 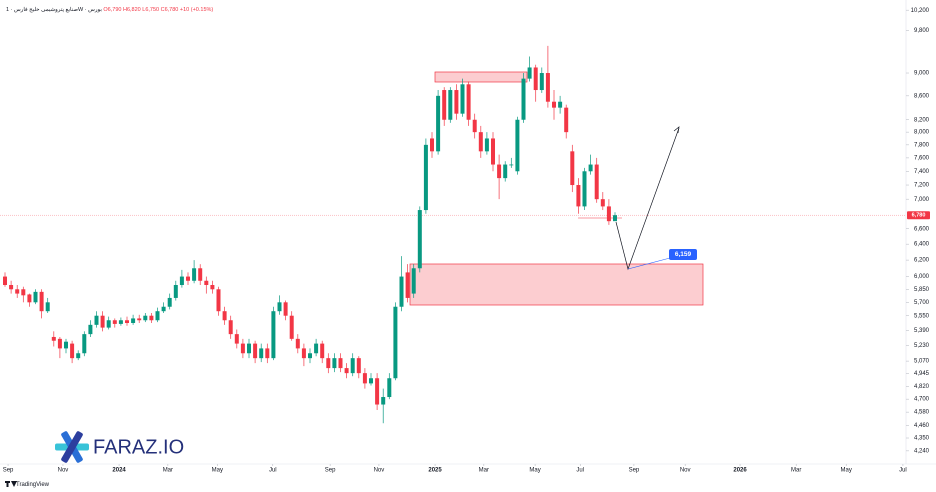 What do you see at coordinates (922, 120) in the screenshot?
I see `y-tick-label: 8,200` at bounding box center [922, 120].